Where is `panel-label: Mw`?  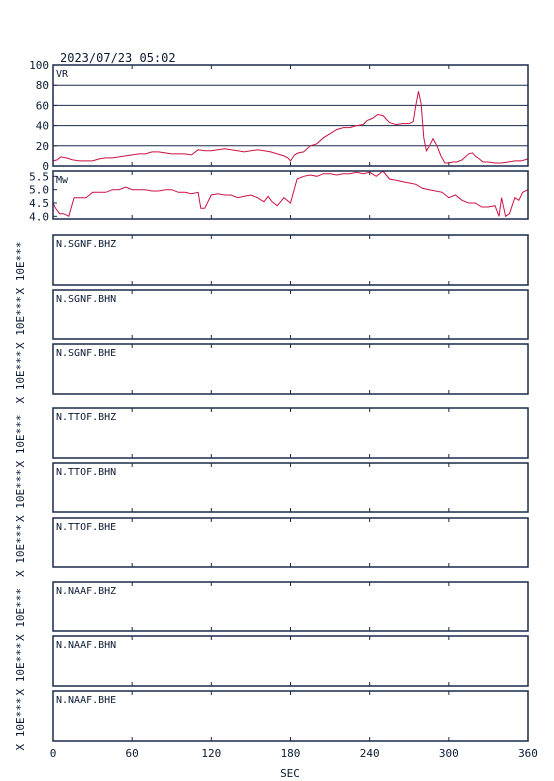 panel-label: Mw is located at coordinates (62, 180).